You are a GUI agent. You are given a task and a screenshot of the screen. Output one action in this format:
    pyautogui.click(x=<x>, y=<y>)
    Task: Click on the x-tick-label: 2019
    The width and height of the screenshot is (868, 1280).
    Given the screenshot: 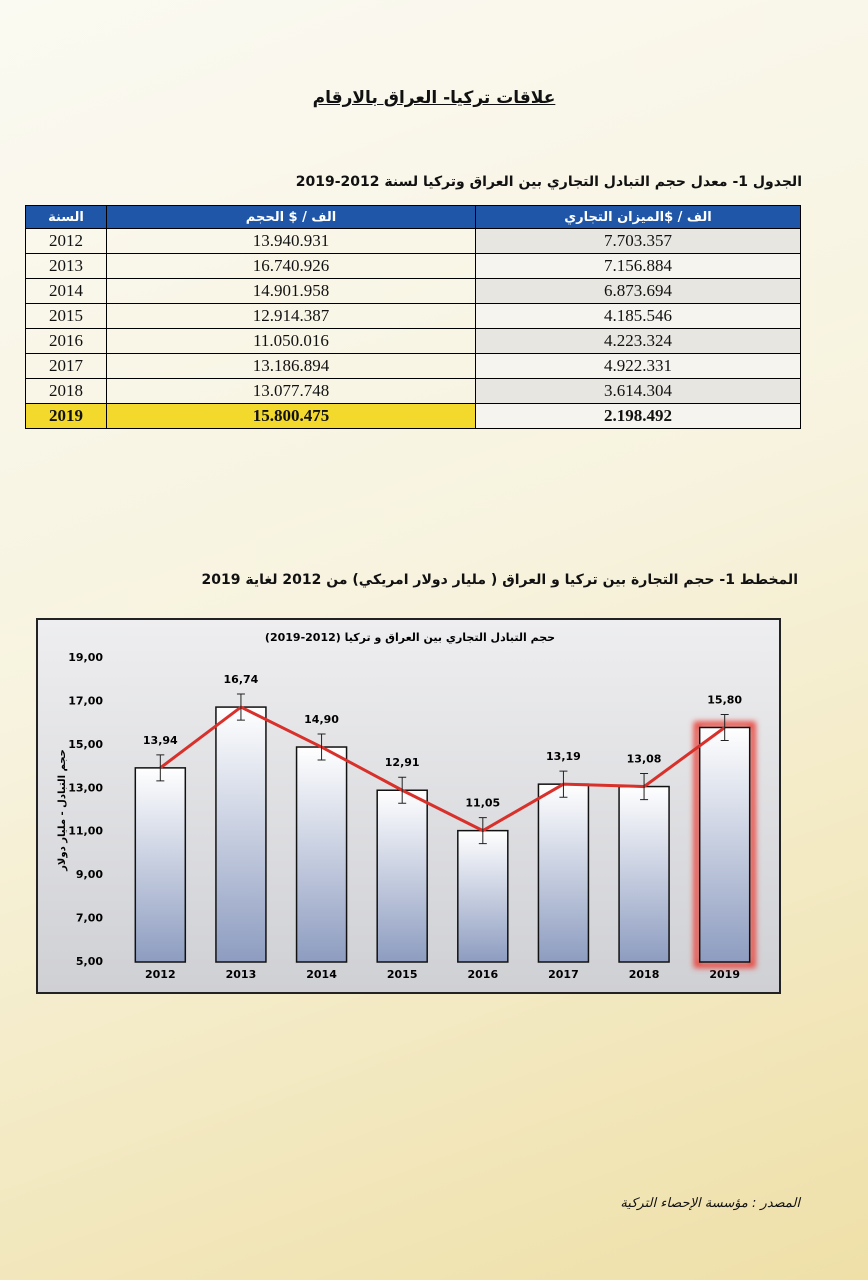 What is the action you would take?
    pyautogui.click(x=724, y=974)
    